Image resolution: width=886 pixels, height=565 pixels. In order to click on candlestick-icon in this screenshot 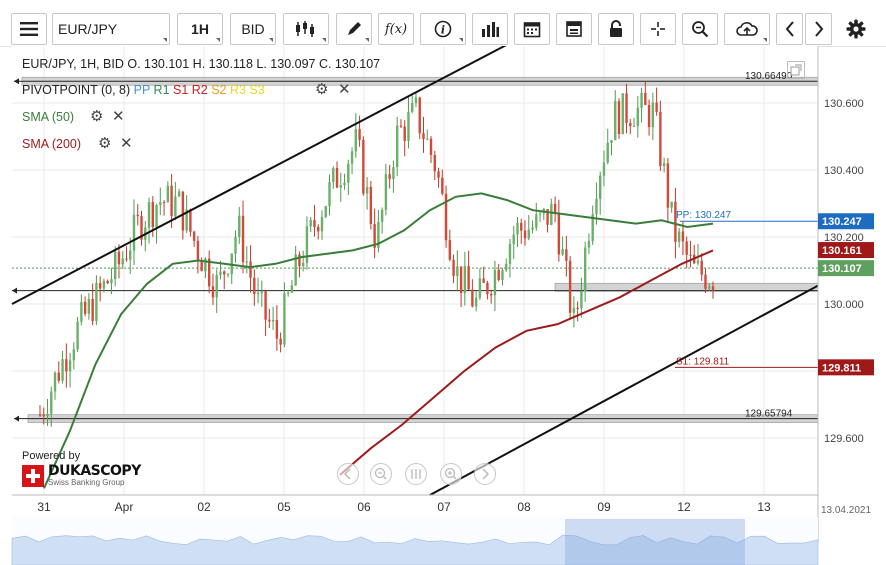, I will do `click(305, 29)`.